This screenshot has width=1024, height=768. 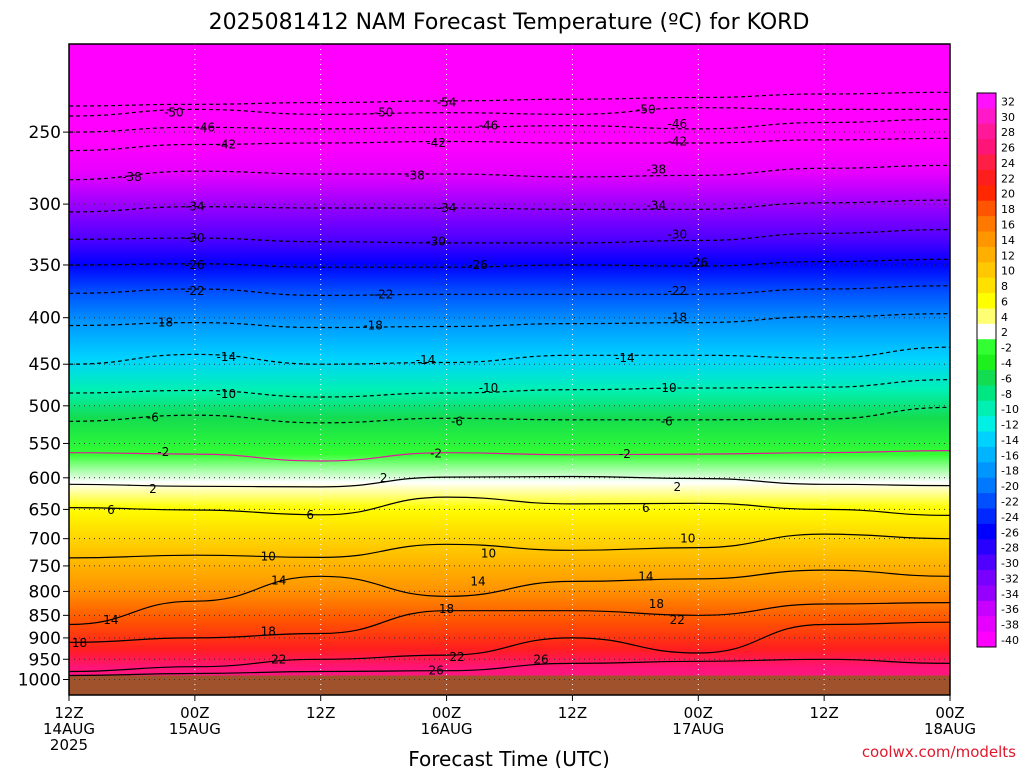 I want to click on y-tick-label: 700, so click(x=45, y=540).